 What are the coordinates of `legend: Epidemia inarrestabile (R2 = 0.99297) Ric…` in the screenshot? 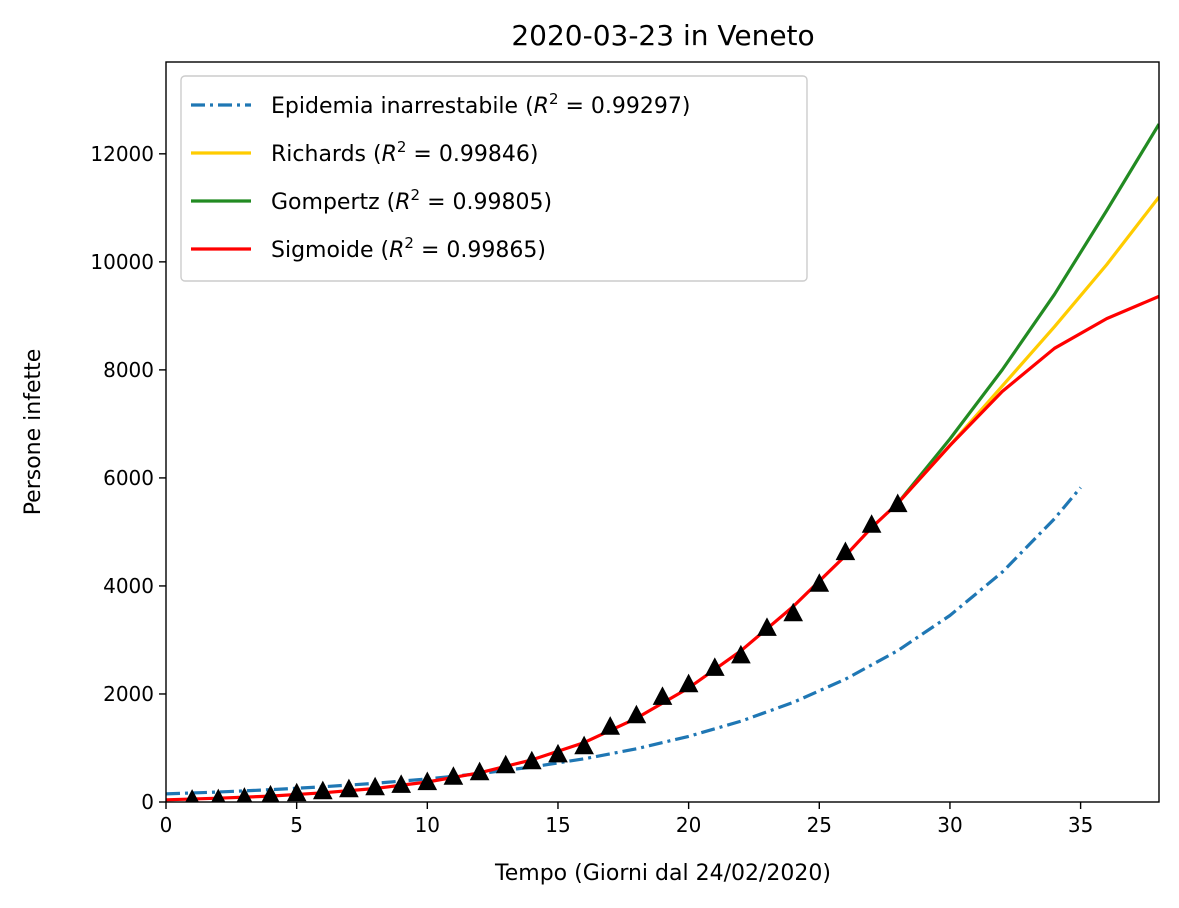 It's located at (494, 178).